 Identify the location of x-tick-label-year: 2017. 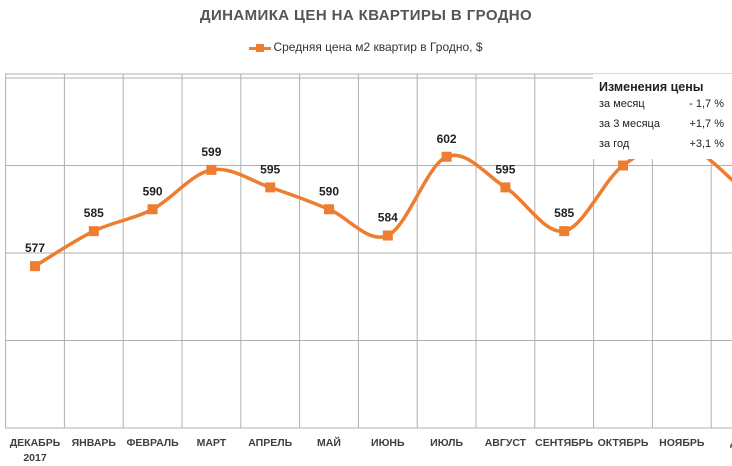
(35, 458).